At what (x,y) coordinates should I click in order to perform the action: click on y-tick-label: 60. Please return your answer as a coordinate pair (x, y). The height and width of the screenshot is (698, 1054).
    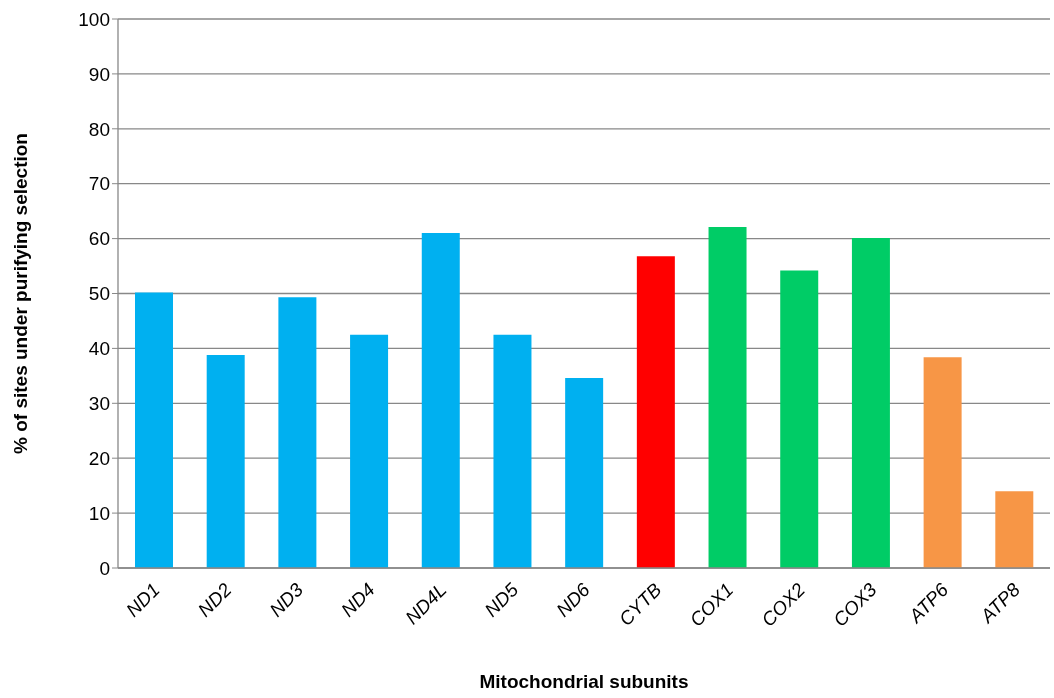
    Looking at the image, I should click on (99, 239).